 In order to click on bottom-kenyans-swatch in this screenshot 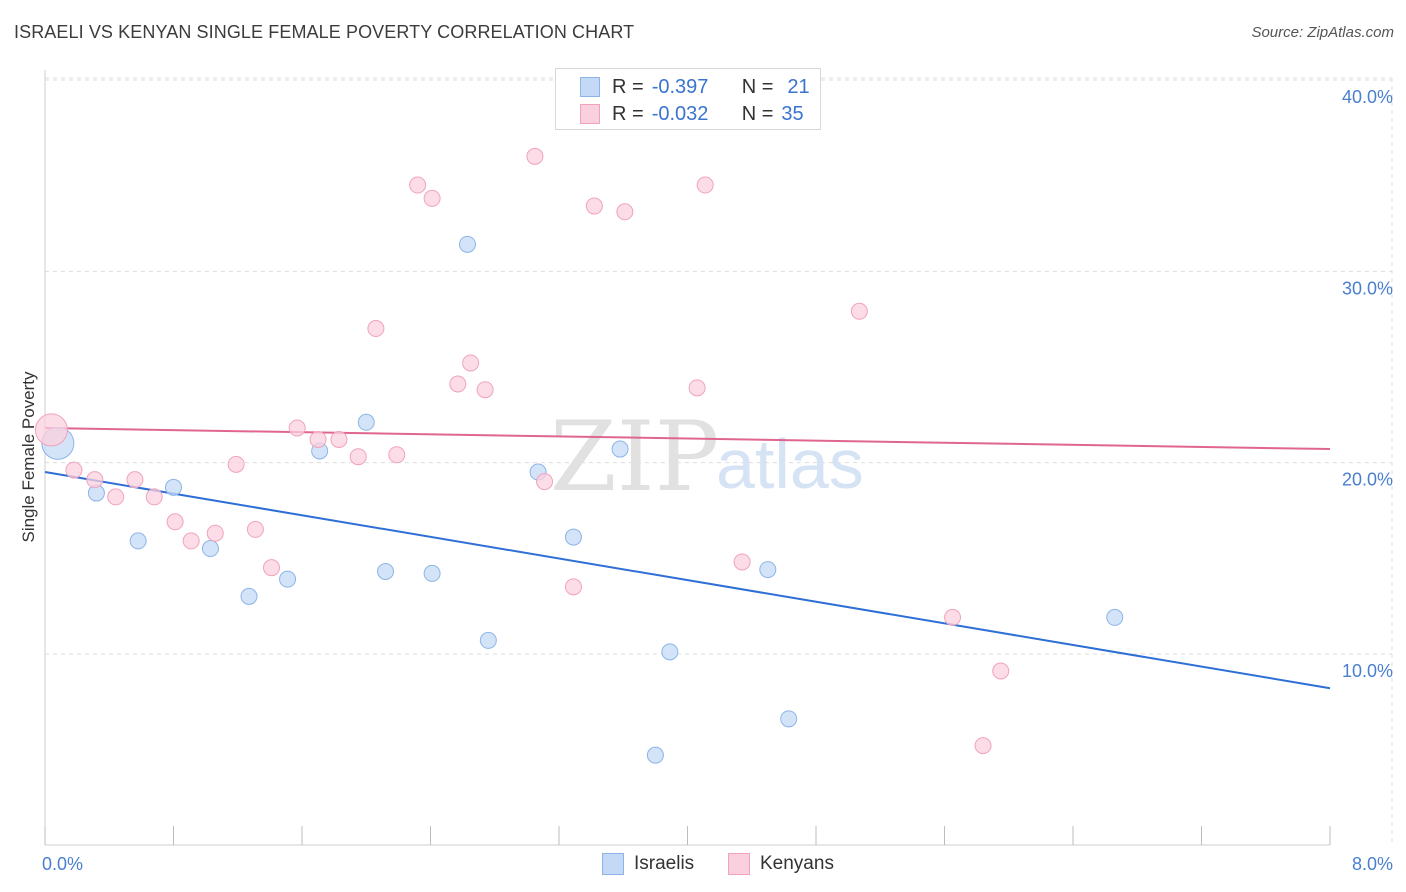, I will do `click(739, 864)`.